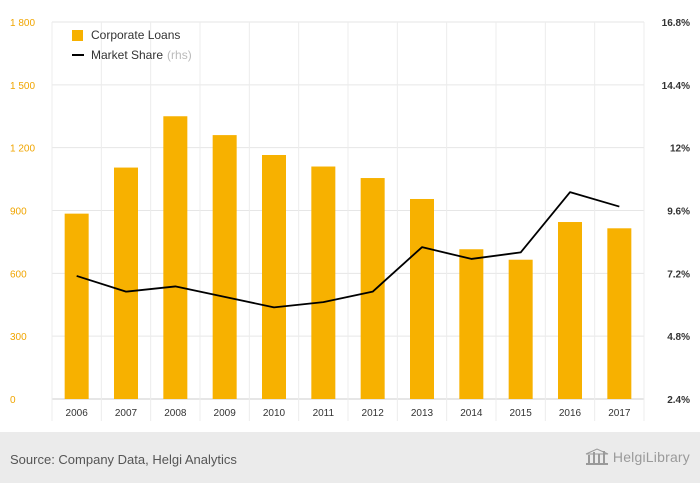 This screenshot has width=700, height=483. I want to click on bar-2011, so click(323, 282).